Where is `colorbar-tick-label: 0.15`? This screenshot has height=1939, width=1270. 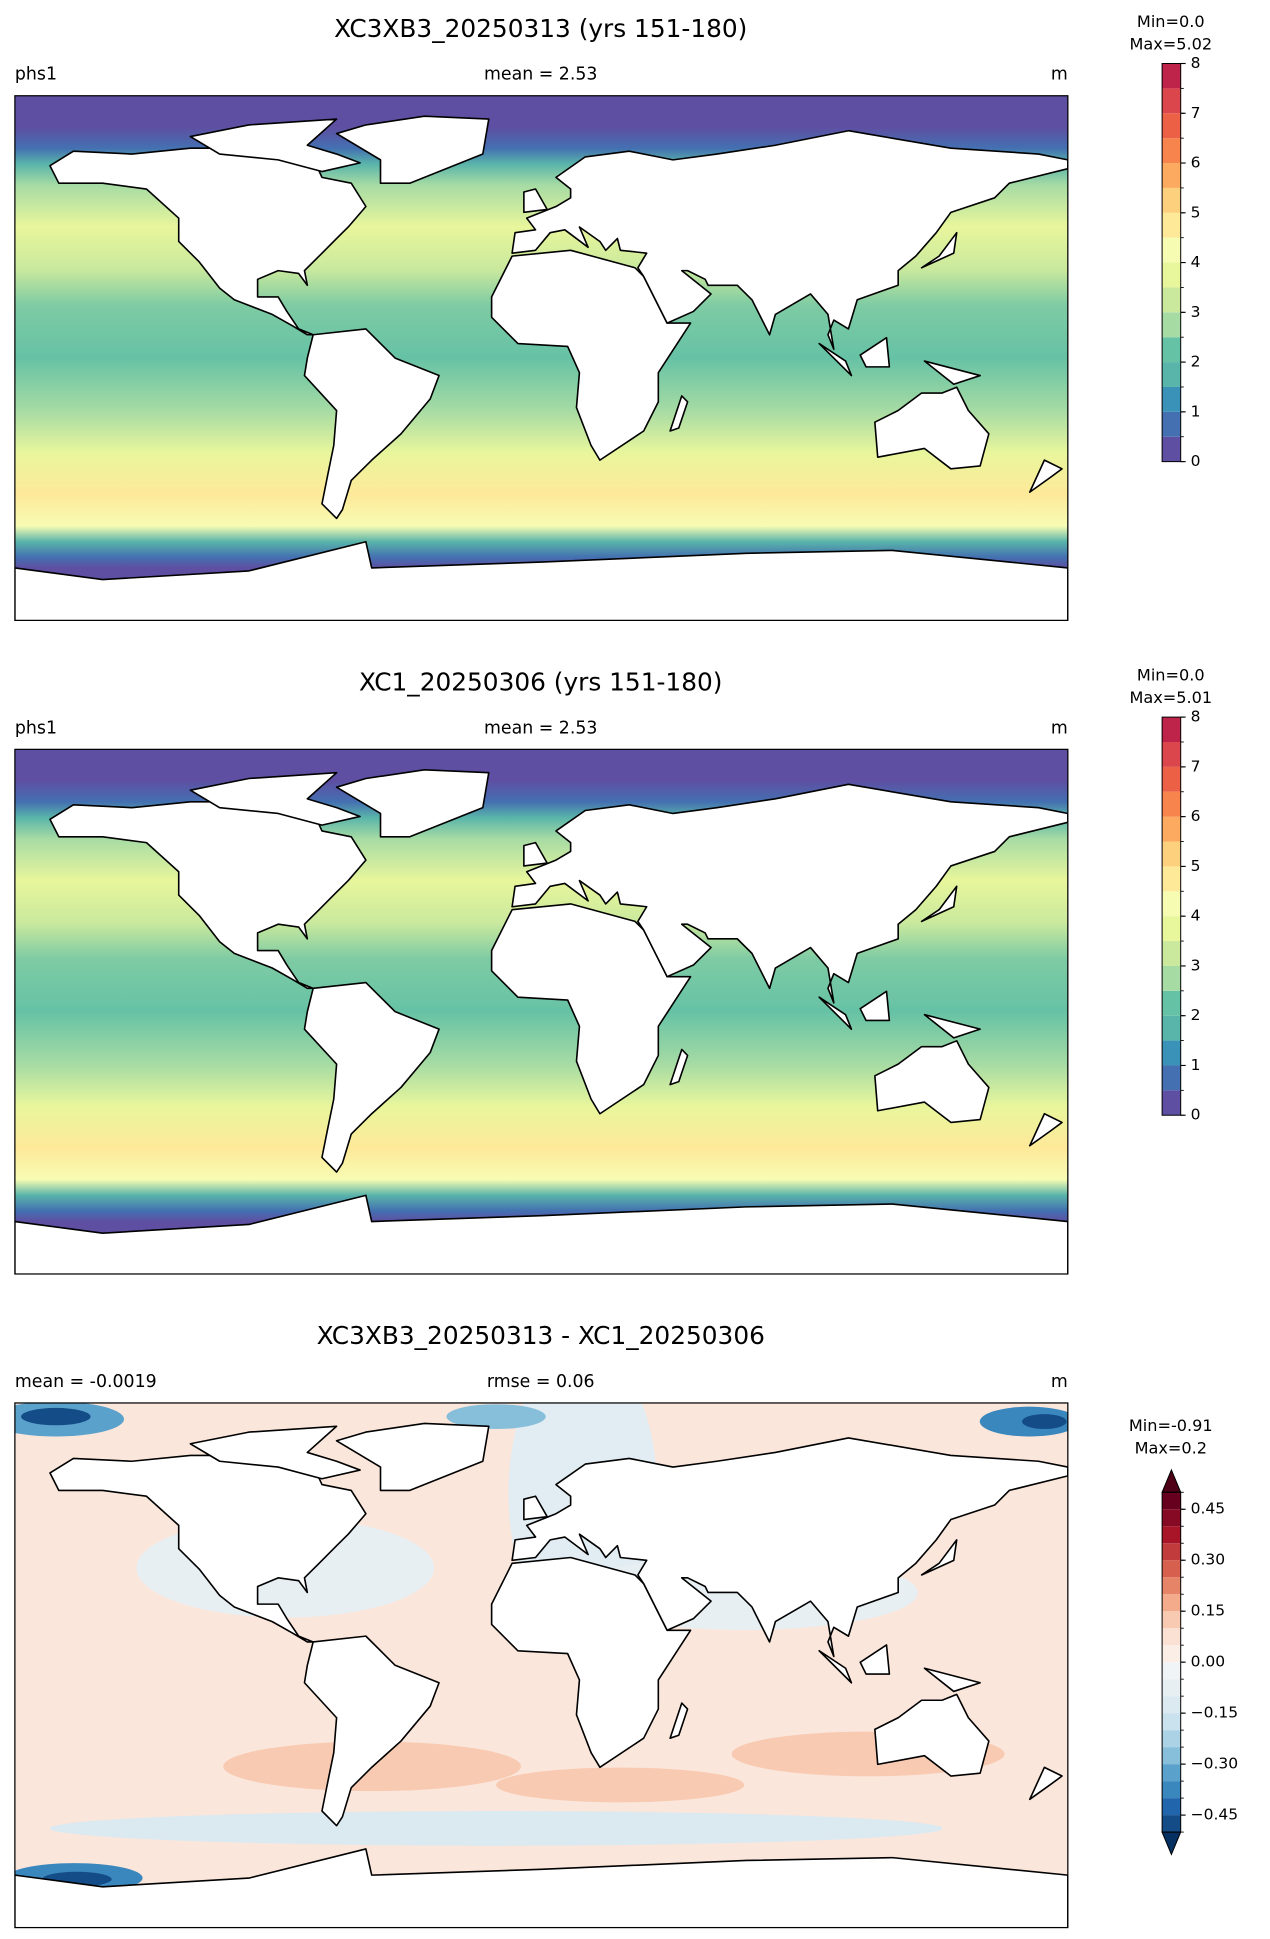
colorbar-tick-label: 0.15 is located at coordinates (1208, 1611).